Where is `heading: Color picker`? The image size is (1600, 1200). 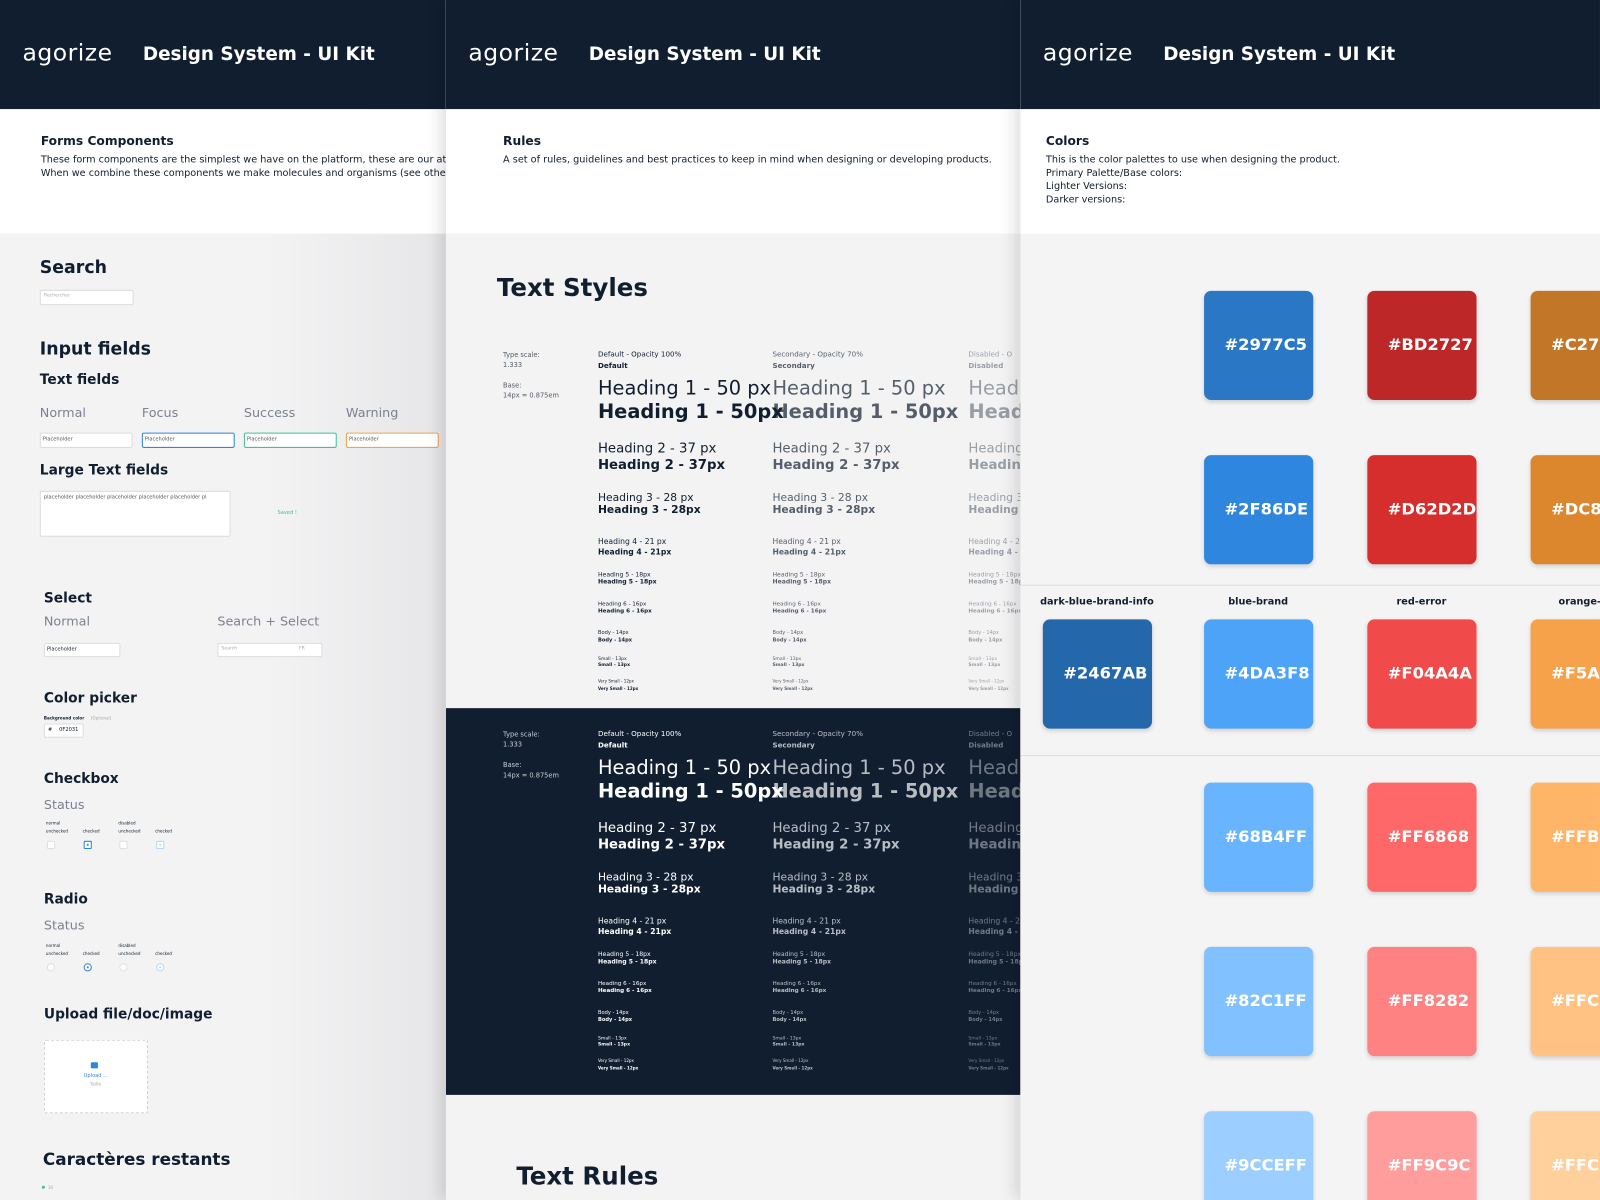
heading: Color picker is located at coordinates (90, 698).